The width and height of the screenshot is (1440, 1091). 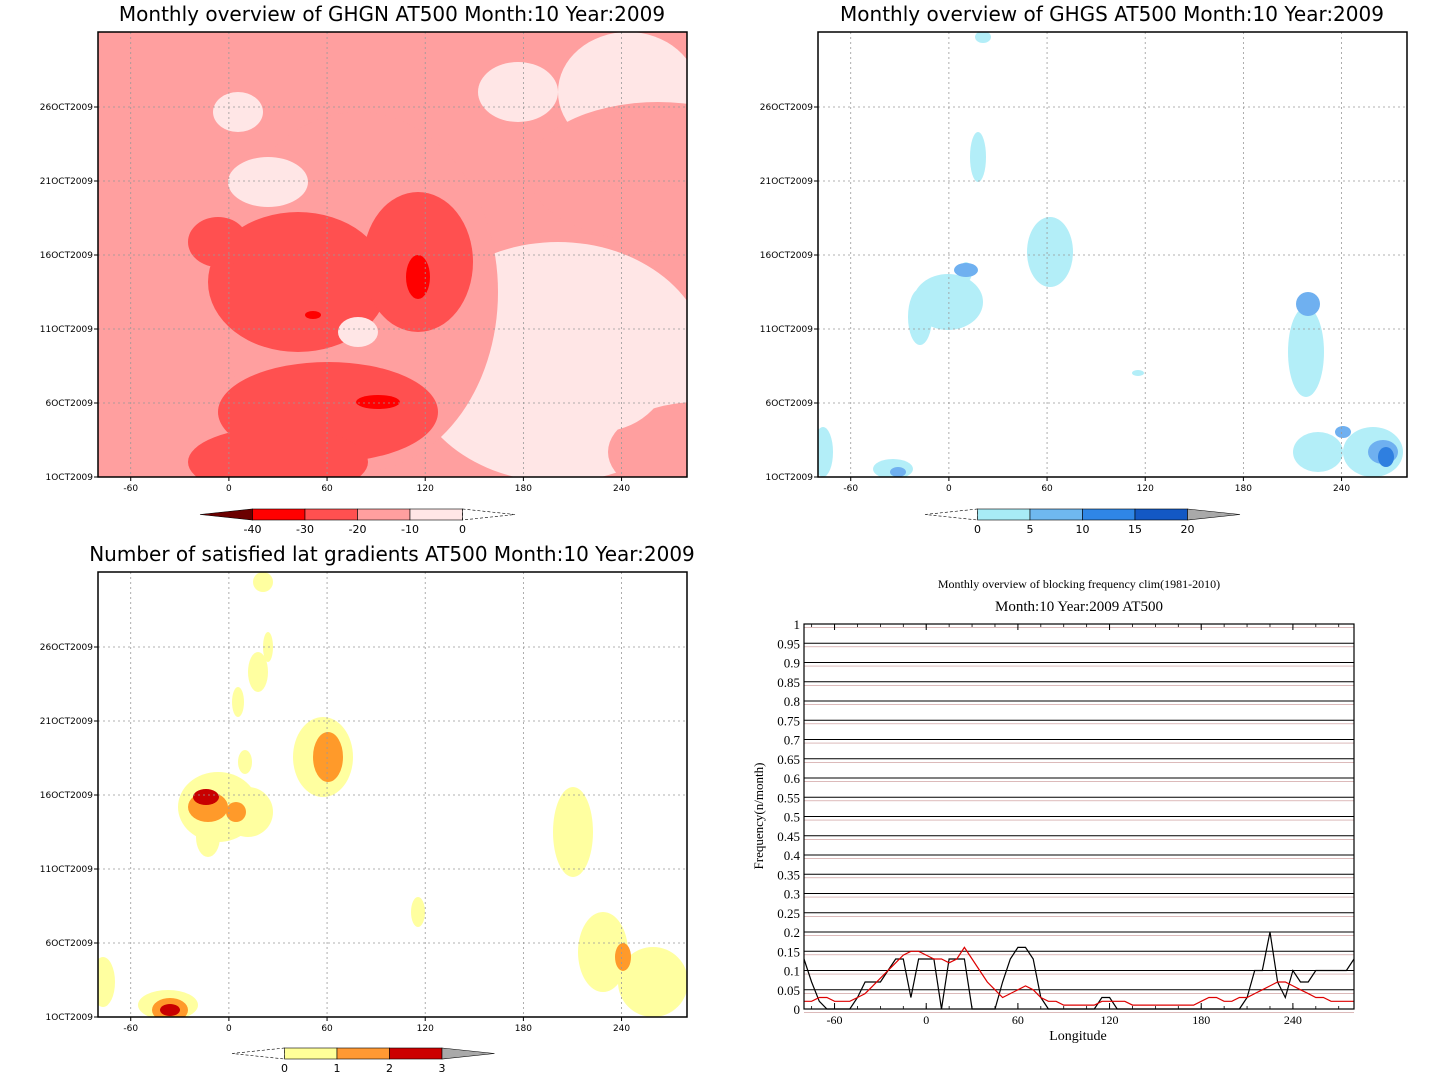 What do you see at coordinates (788, 913) in the screenshot?
I see `y-tick-label: 0.25` at bounding box center [788, 913].